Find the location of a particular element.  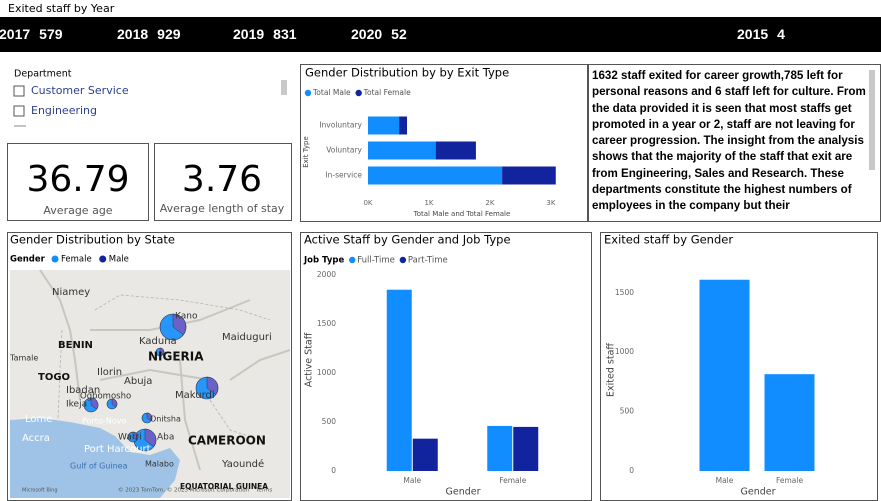

map-place: NIGERIA is located at coordinates (176, 357).